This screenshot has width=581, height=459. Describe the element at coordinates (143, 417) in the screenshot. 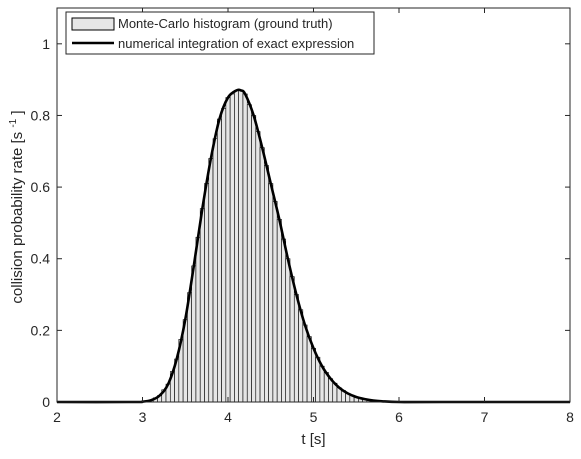

I see `x-tick-label-3: 3` at that location.